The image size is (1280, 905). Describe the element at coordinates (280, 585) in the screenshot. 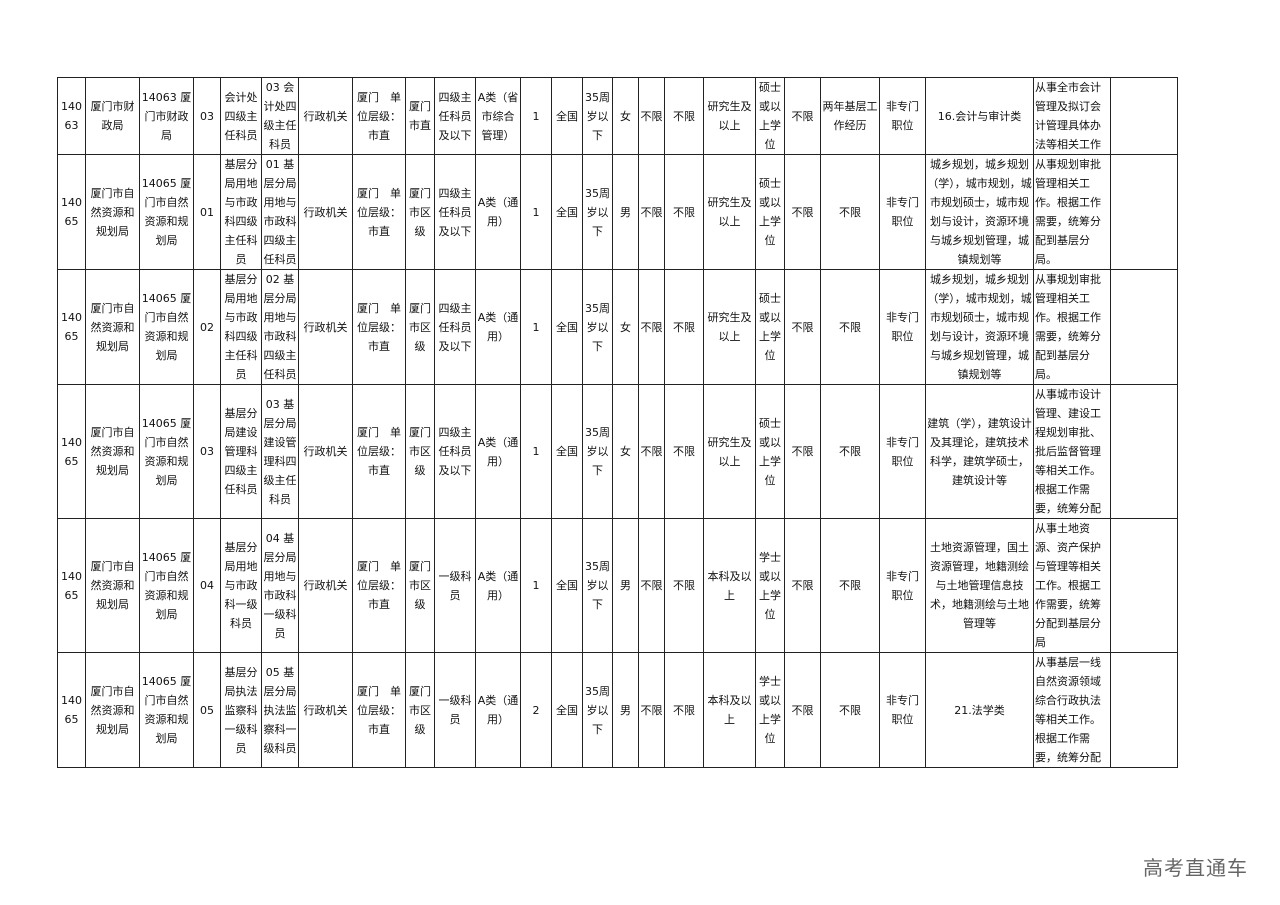

I see `cell-position-full-name: 04 基层分局用地与市政科一级科员` at that location.